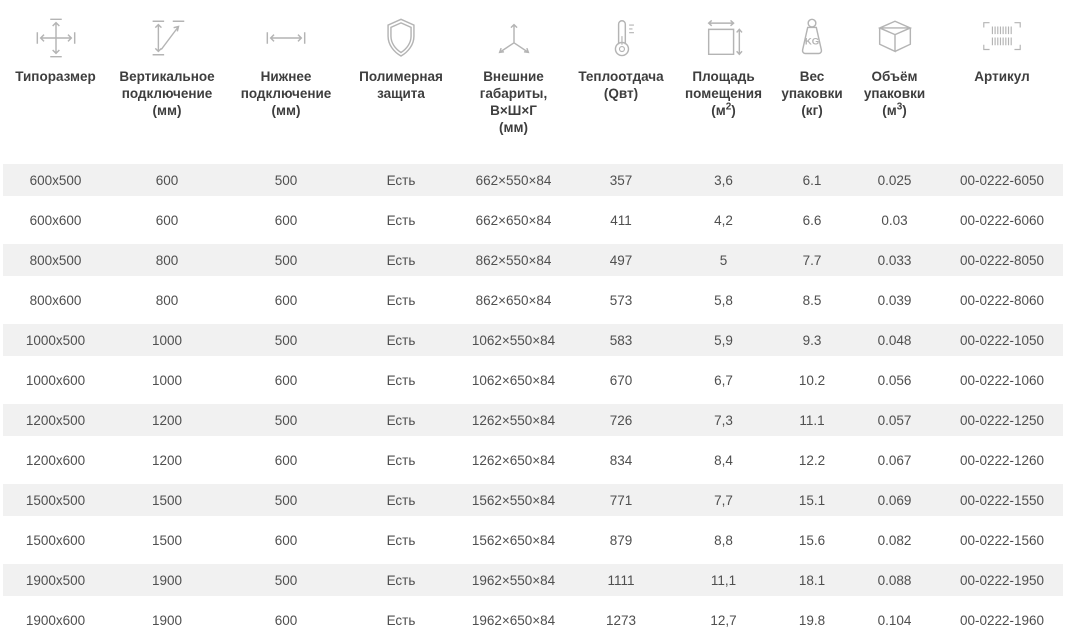 This screenshot has height=640, width=1066. I want to click on table-cell: 0.033, so click(894, 260).